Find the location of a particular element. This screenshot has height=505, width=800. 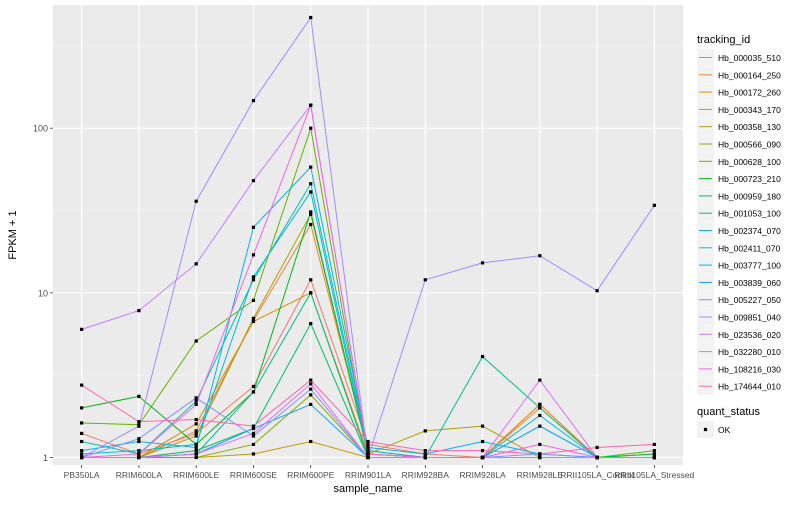

y-tick-label: 10 is located at coordinates (43, 293).